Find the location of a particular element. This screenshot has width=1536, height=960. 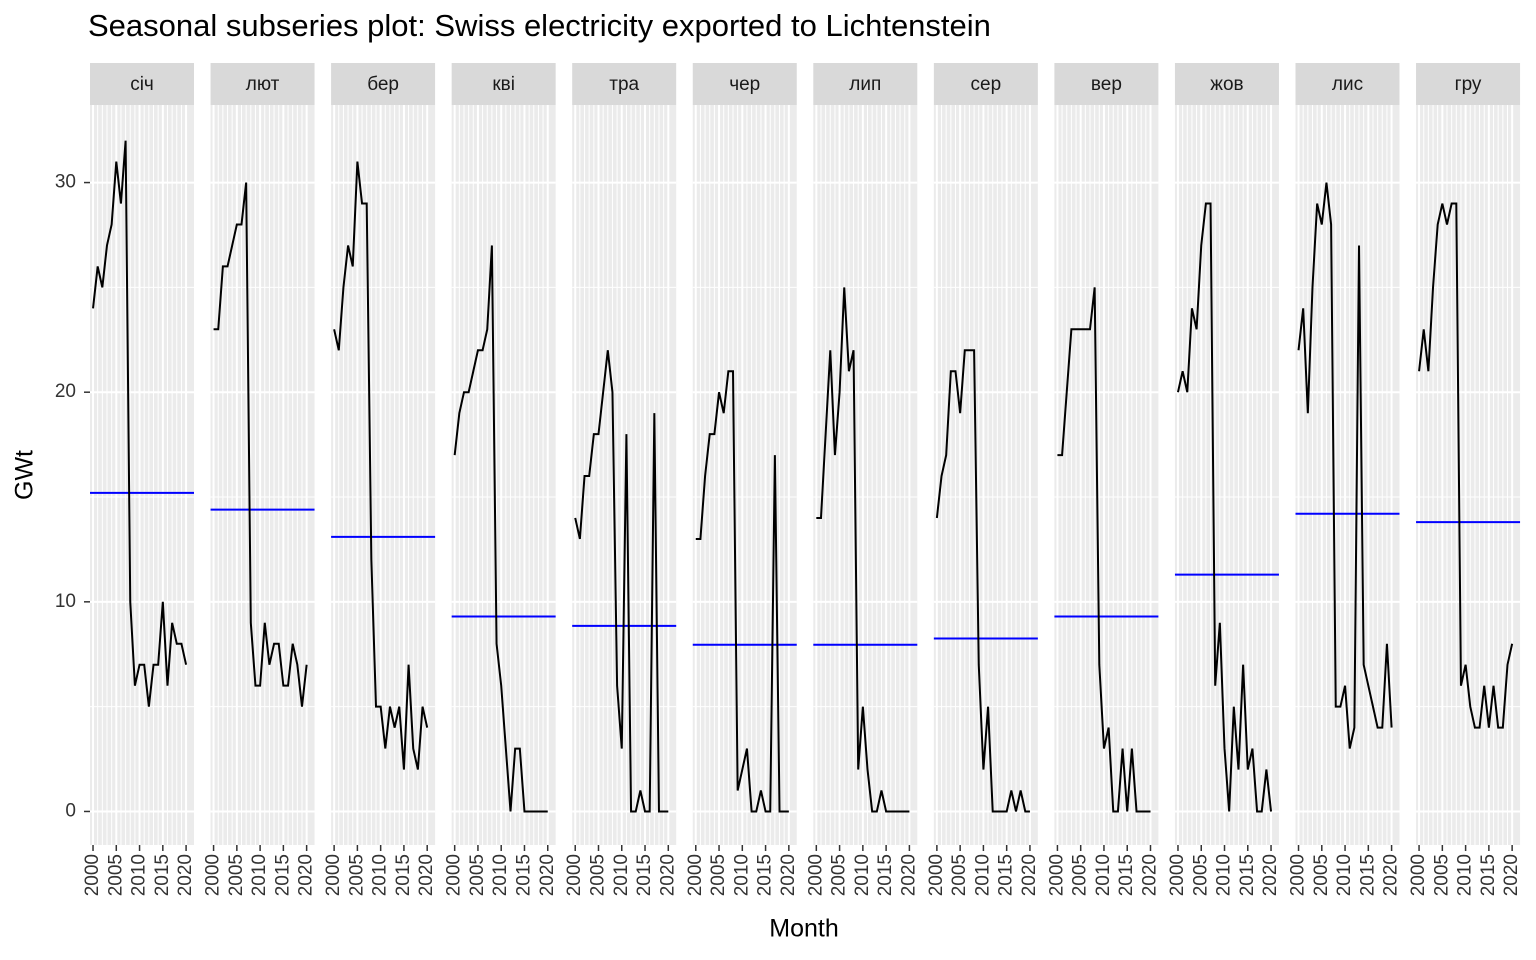

strip-label: тра is located at coordinates (624, 84).